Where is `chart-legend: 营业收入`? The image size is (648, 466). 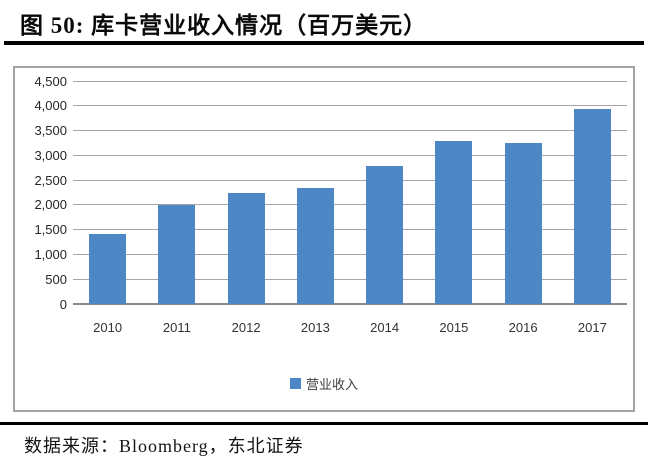
chart-legend: 营业收入 is located at coordinates (324, 383).